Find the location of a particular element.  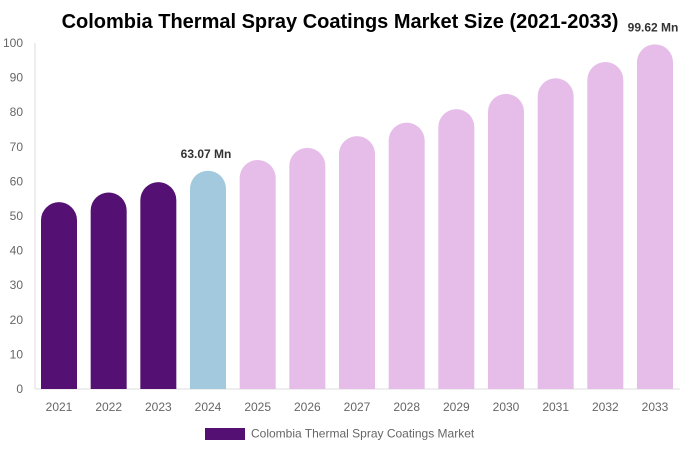

x-tick-label: 2030 is located at coordinates (506, 407).